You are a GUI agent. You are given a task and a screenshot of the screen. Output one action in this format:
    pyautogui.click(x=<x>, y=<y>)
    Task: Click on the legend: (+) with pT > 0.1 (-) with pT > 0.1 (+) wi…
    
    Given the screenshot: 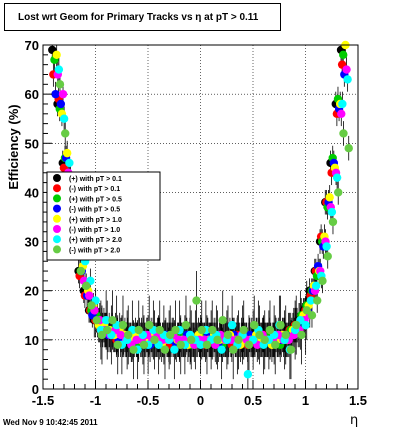 What is the action you would take?
    pyautogui.click(x=103, y=216)
    